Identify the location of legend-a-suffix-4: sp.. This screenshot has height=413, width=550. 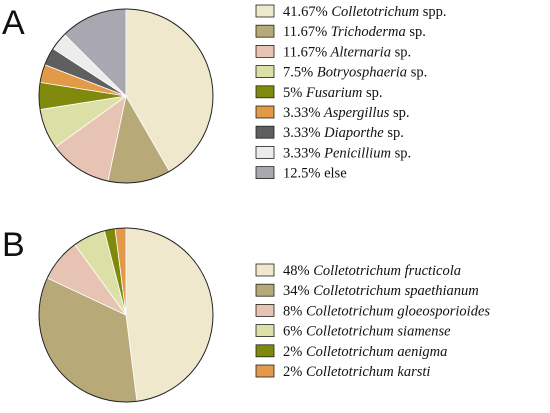
(372, 93).